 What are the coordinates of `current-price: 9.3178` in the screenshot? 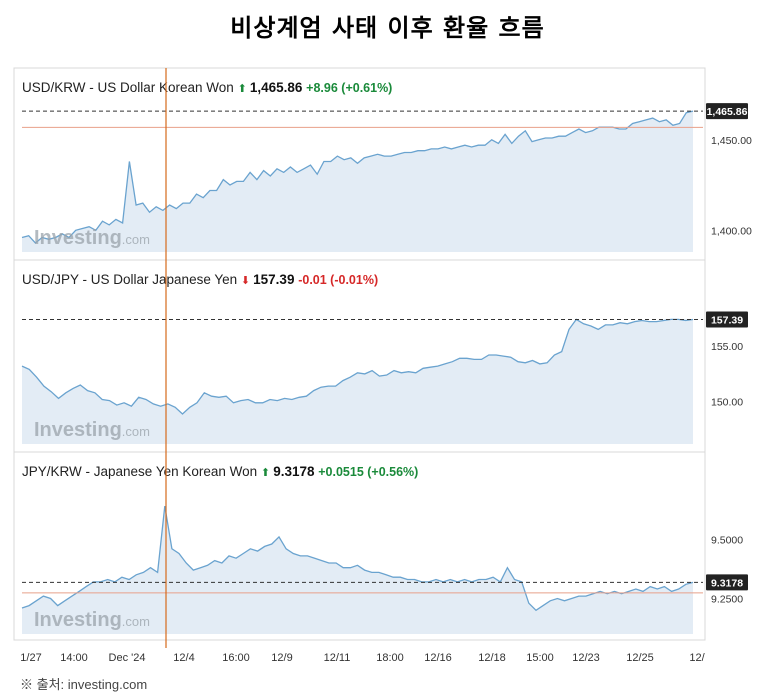 It's located at (295, 471).